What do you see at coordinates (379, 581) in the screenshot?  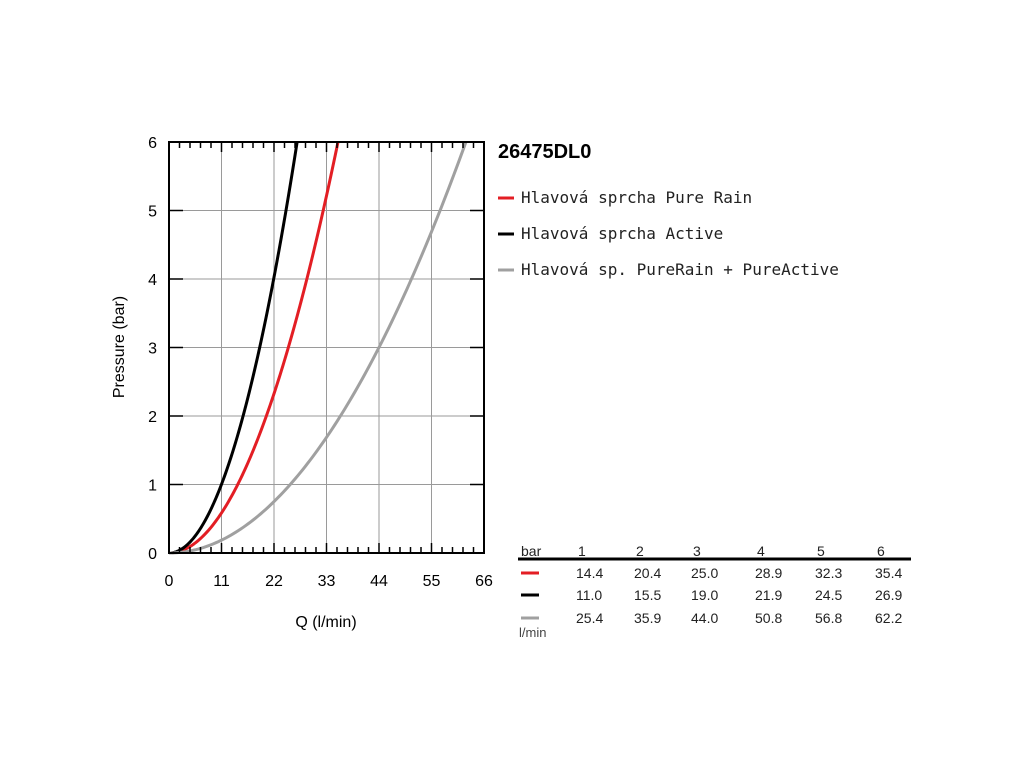 I see `x-tick-label: 44` at bounding box center [379, 581].